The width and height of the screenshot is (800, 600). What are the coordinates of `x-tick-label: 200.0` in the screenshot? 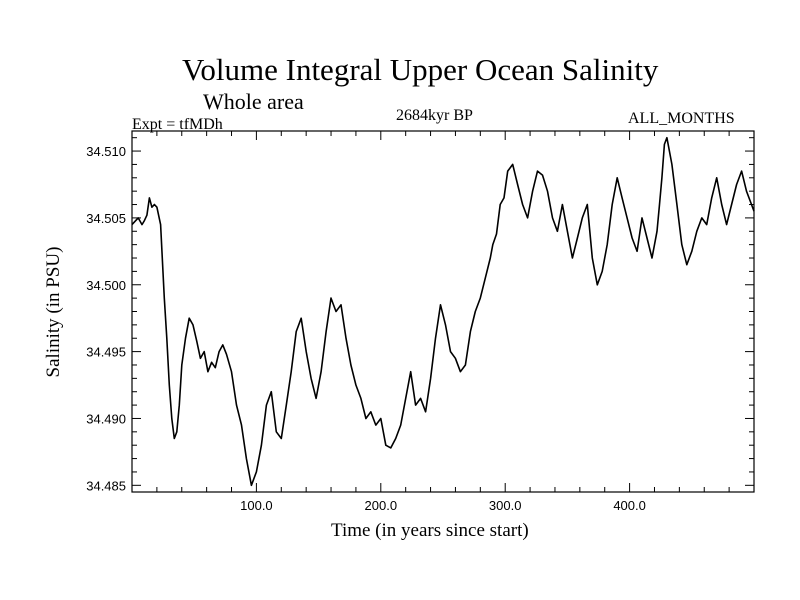 It's located at (381, 505).